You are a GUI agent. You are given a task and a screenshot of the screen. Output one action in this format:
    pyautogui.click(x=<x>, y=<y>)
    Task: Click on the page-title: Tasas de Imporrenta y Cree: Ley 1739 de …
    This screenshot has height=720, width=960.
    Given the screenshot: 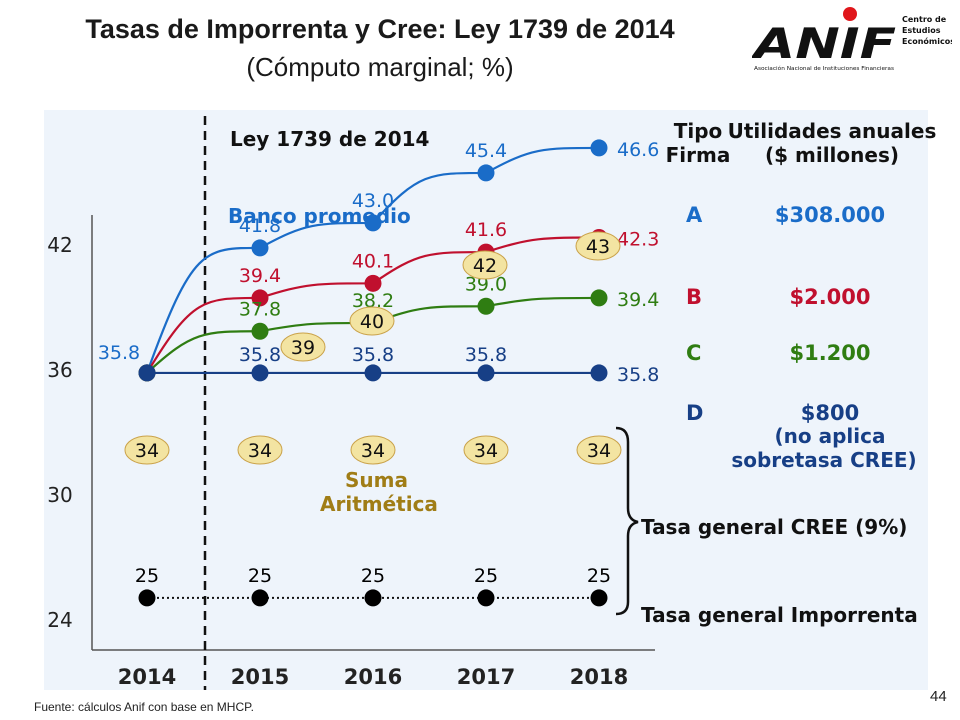 What is the action you would take?
    pyautogui.click(x=380, y=29)
    